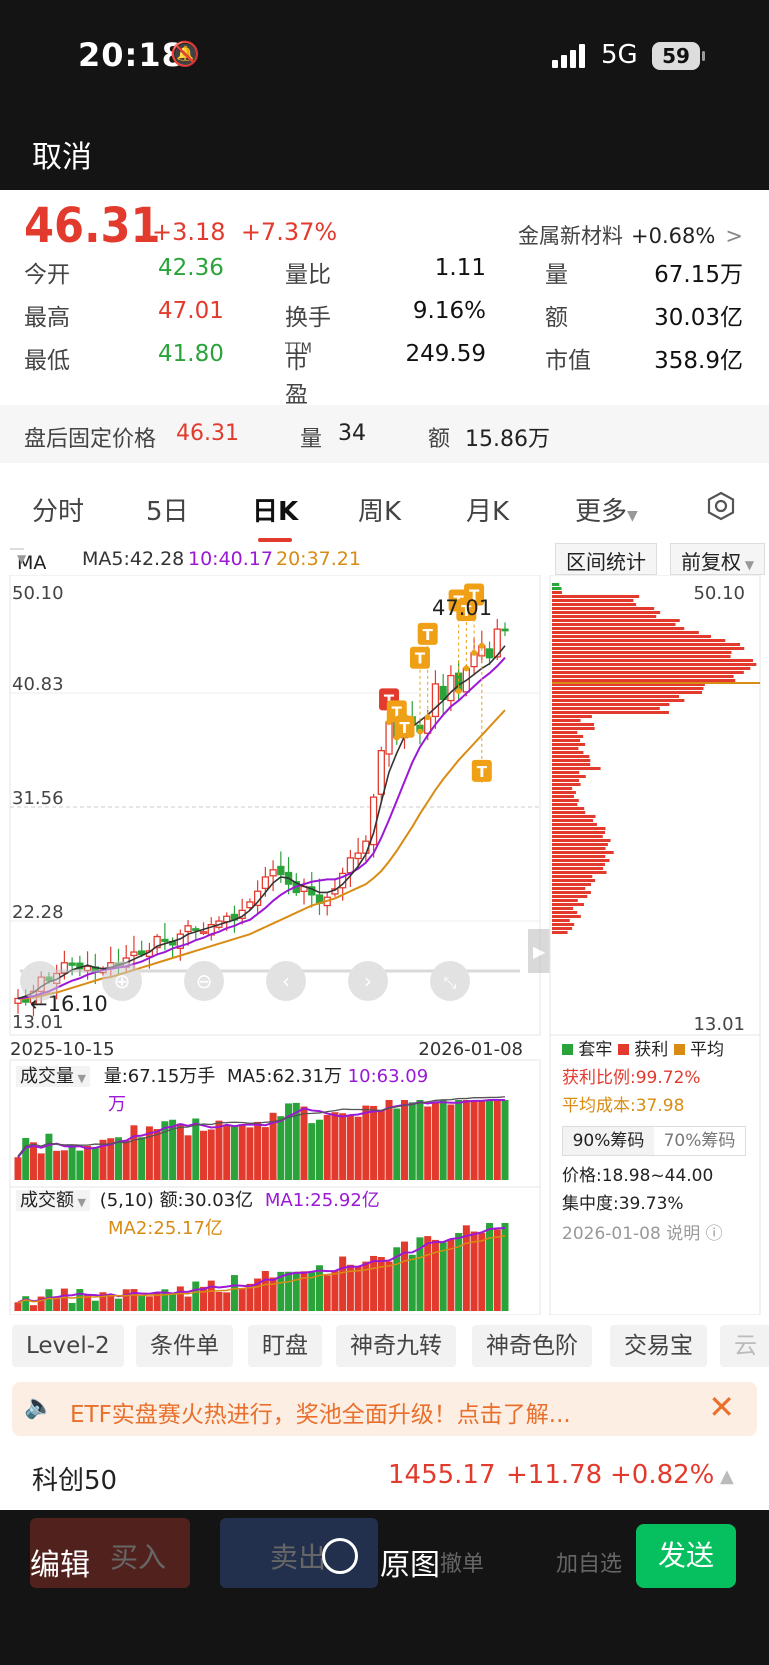 This screenshot has height=1665, width=769. What do you see at coordinates (718, 559) in the screenshot?
I see `adjust-type-button: 前复权 ▼` at bounding box center [718, 559].